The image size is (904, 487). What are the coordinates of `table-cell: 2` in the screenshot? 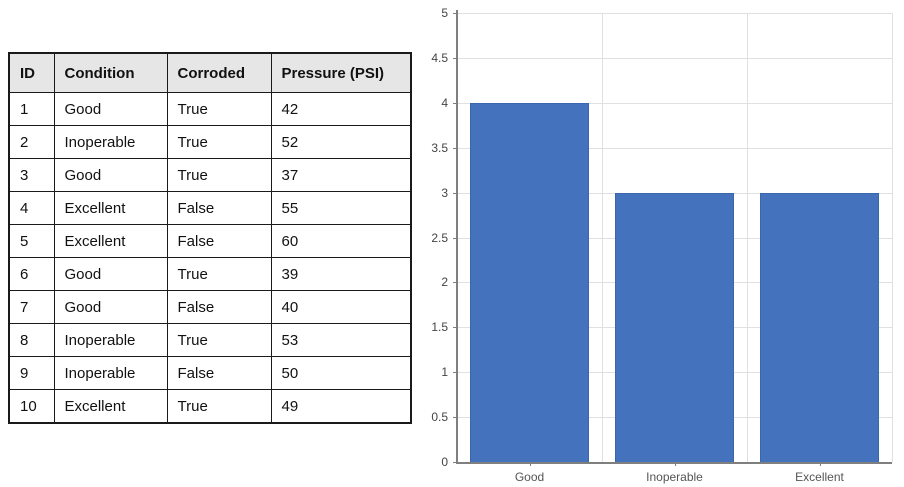 It's located at (31, 142).